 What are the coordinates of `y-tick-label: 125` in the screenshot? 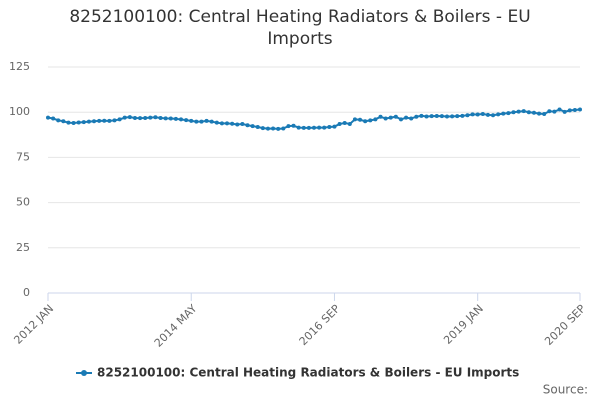 It's located at (19, 66).